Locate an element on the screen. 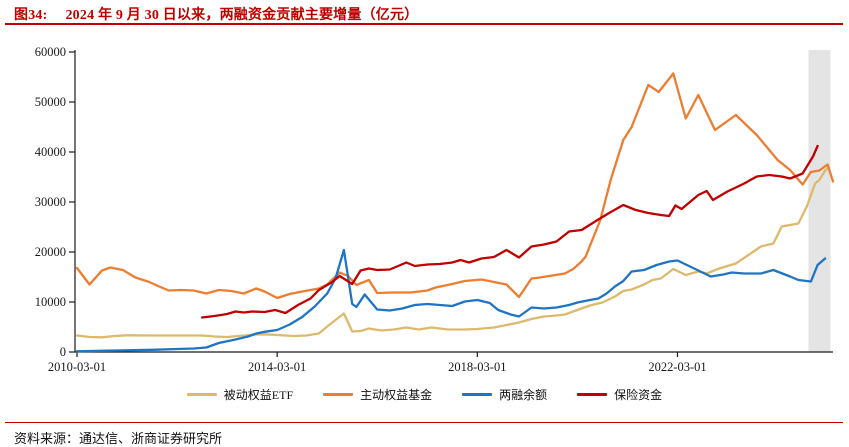 This screenshot has height=447, width=849. legend-swatch-active-equity-fund is located at coordinates (338, 394).